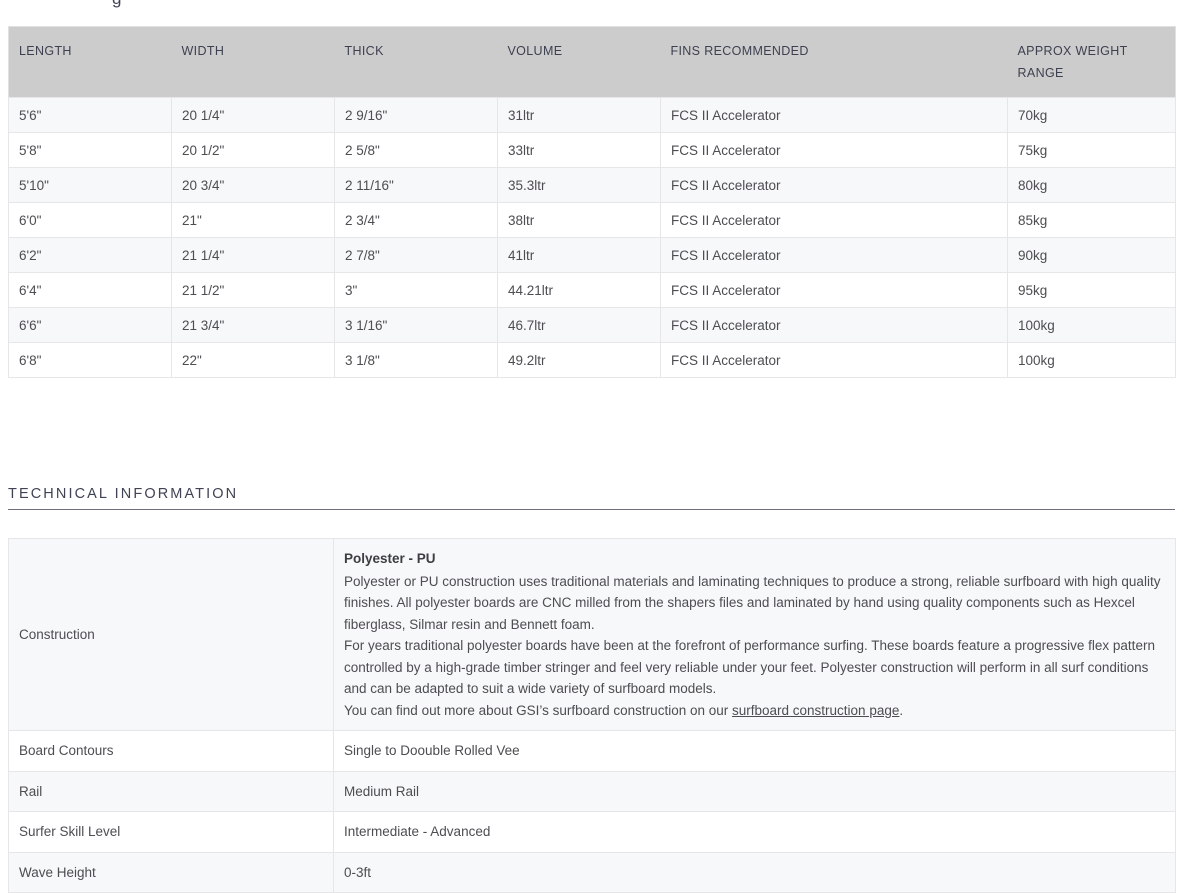  Describe the element at coordinates (390, 558) in the screenshot. I see `construction-type-title: Polyester - PU` at that location.